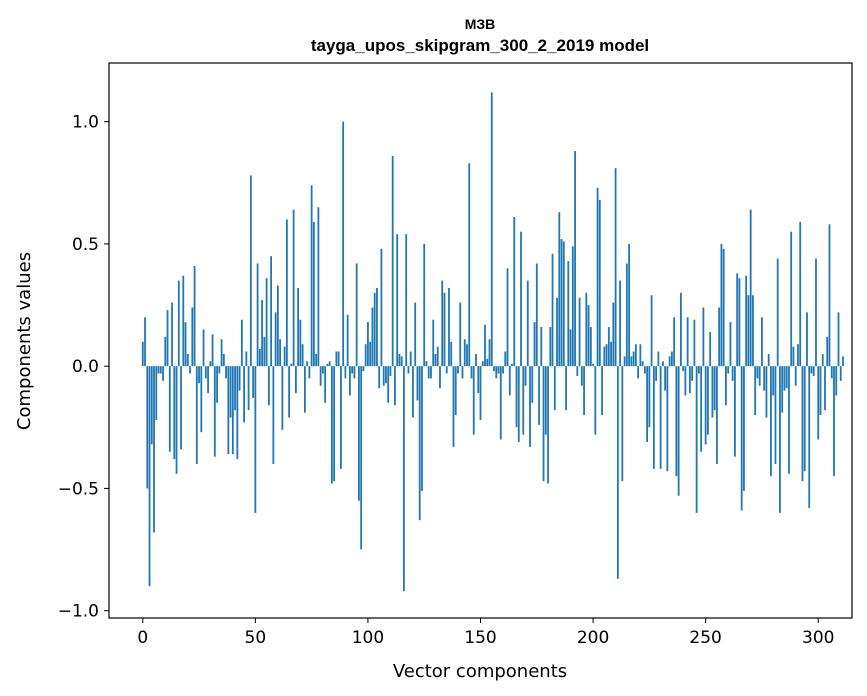 The height and width of the screenshot is (696, 867). I want to click on x-tick-label: 0, so click(142, 638).